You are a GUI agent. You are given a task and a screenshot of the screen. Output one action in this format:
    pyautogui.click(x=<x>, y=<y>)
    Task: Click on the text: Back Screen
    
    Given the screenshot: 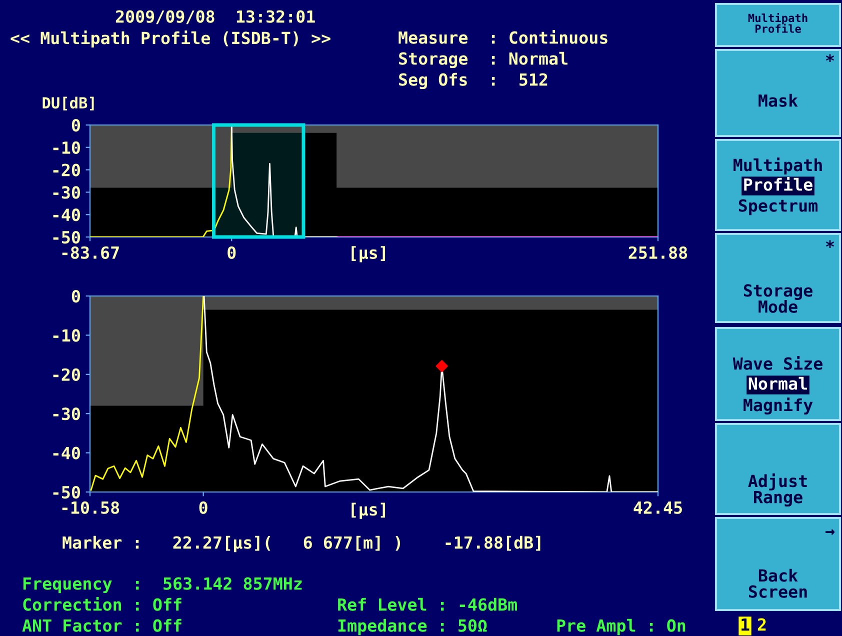 What is the action you would take?
    pyautogui.click(x=777, y=583)
    